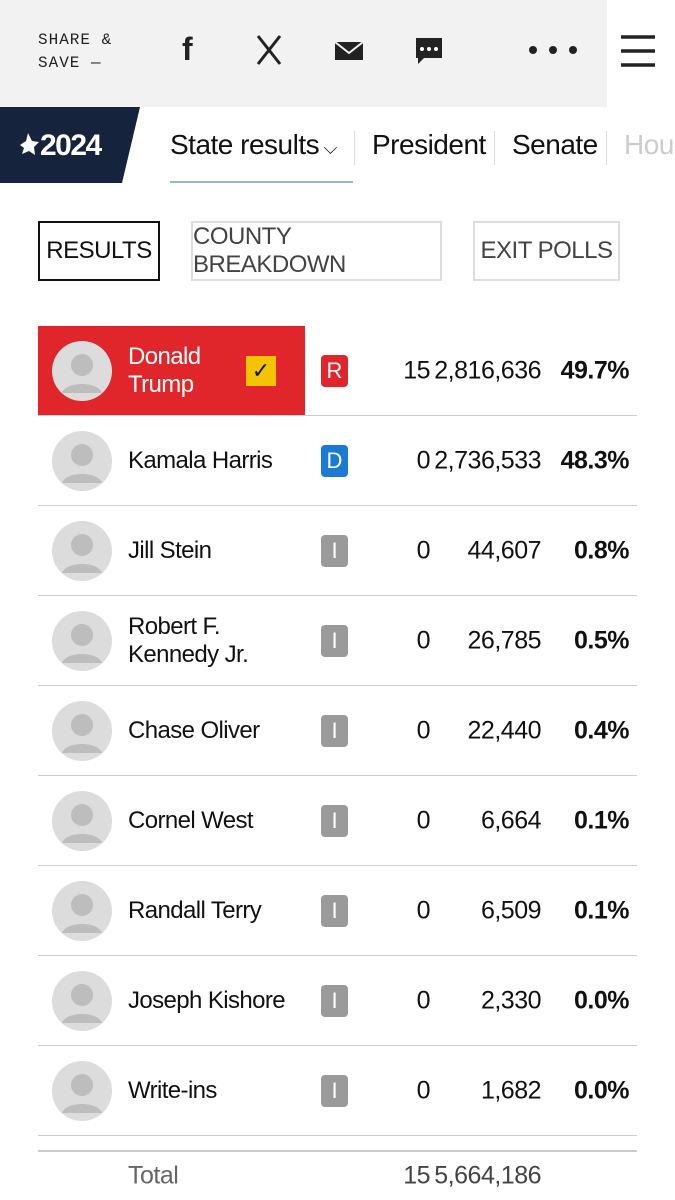  Describe the element at coordinates (328, 148) in the screenshot. I see `chevron: ⌵` at that location.